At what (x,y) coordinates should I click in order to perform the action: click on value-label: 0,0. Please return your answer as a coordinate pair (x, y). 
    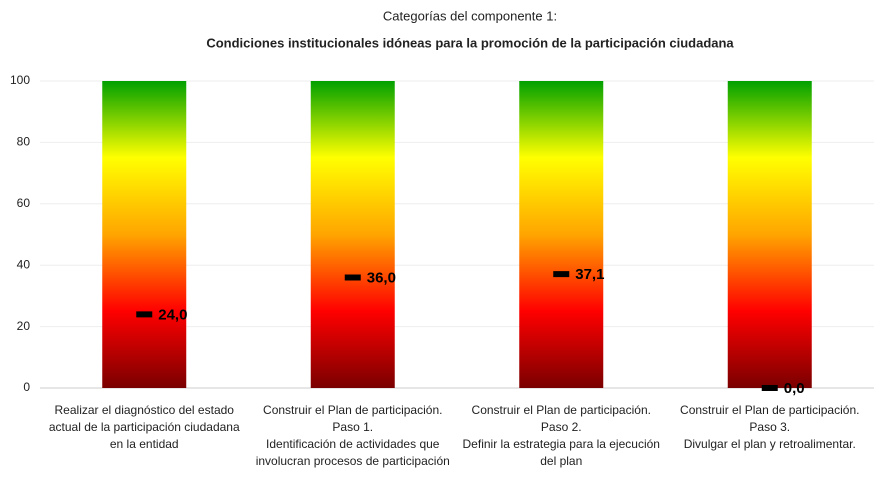
    Looking at the image, I should click on (794, 388).